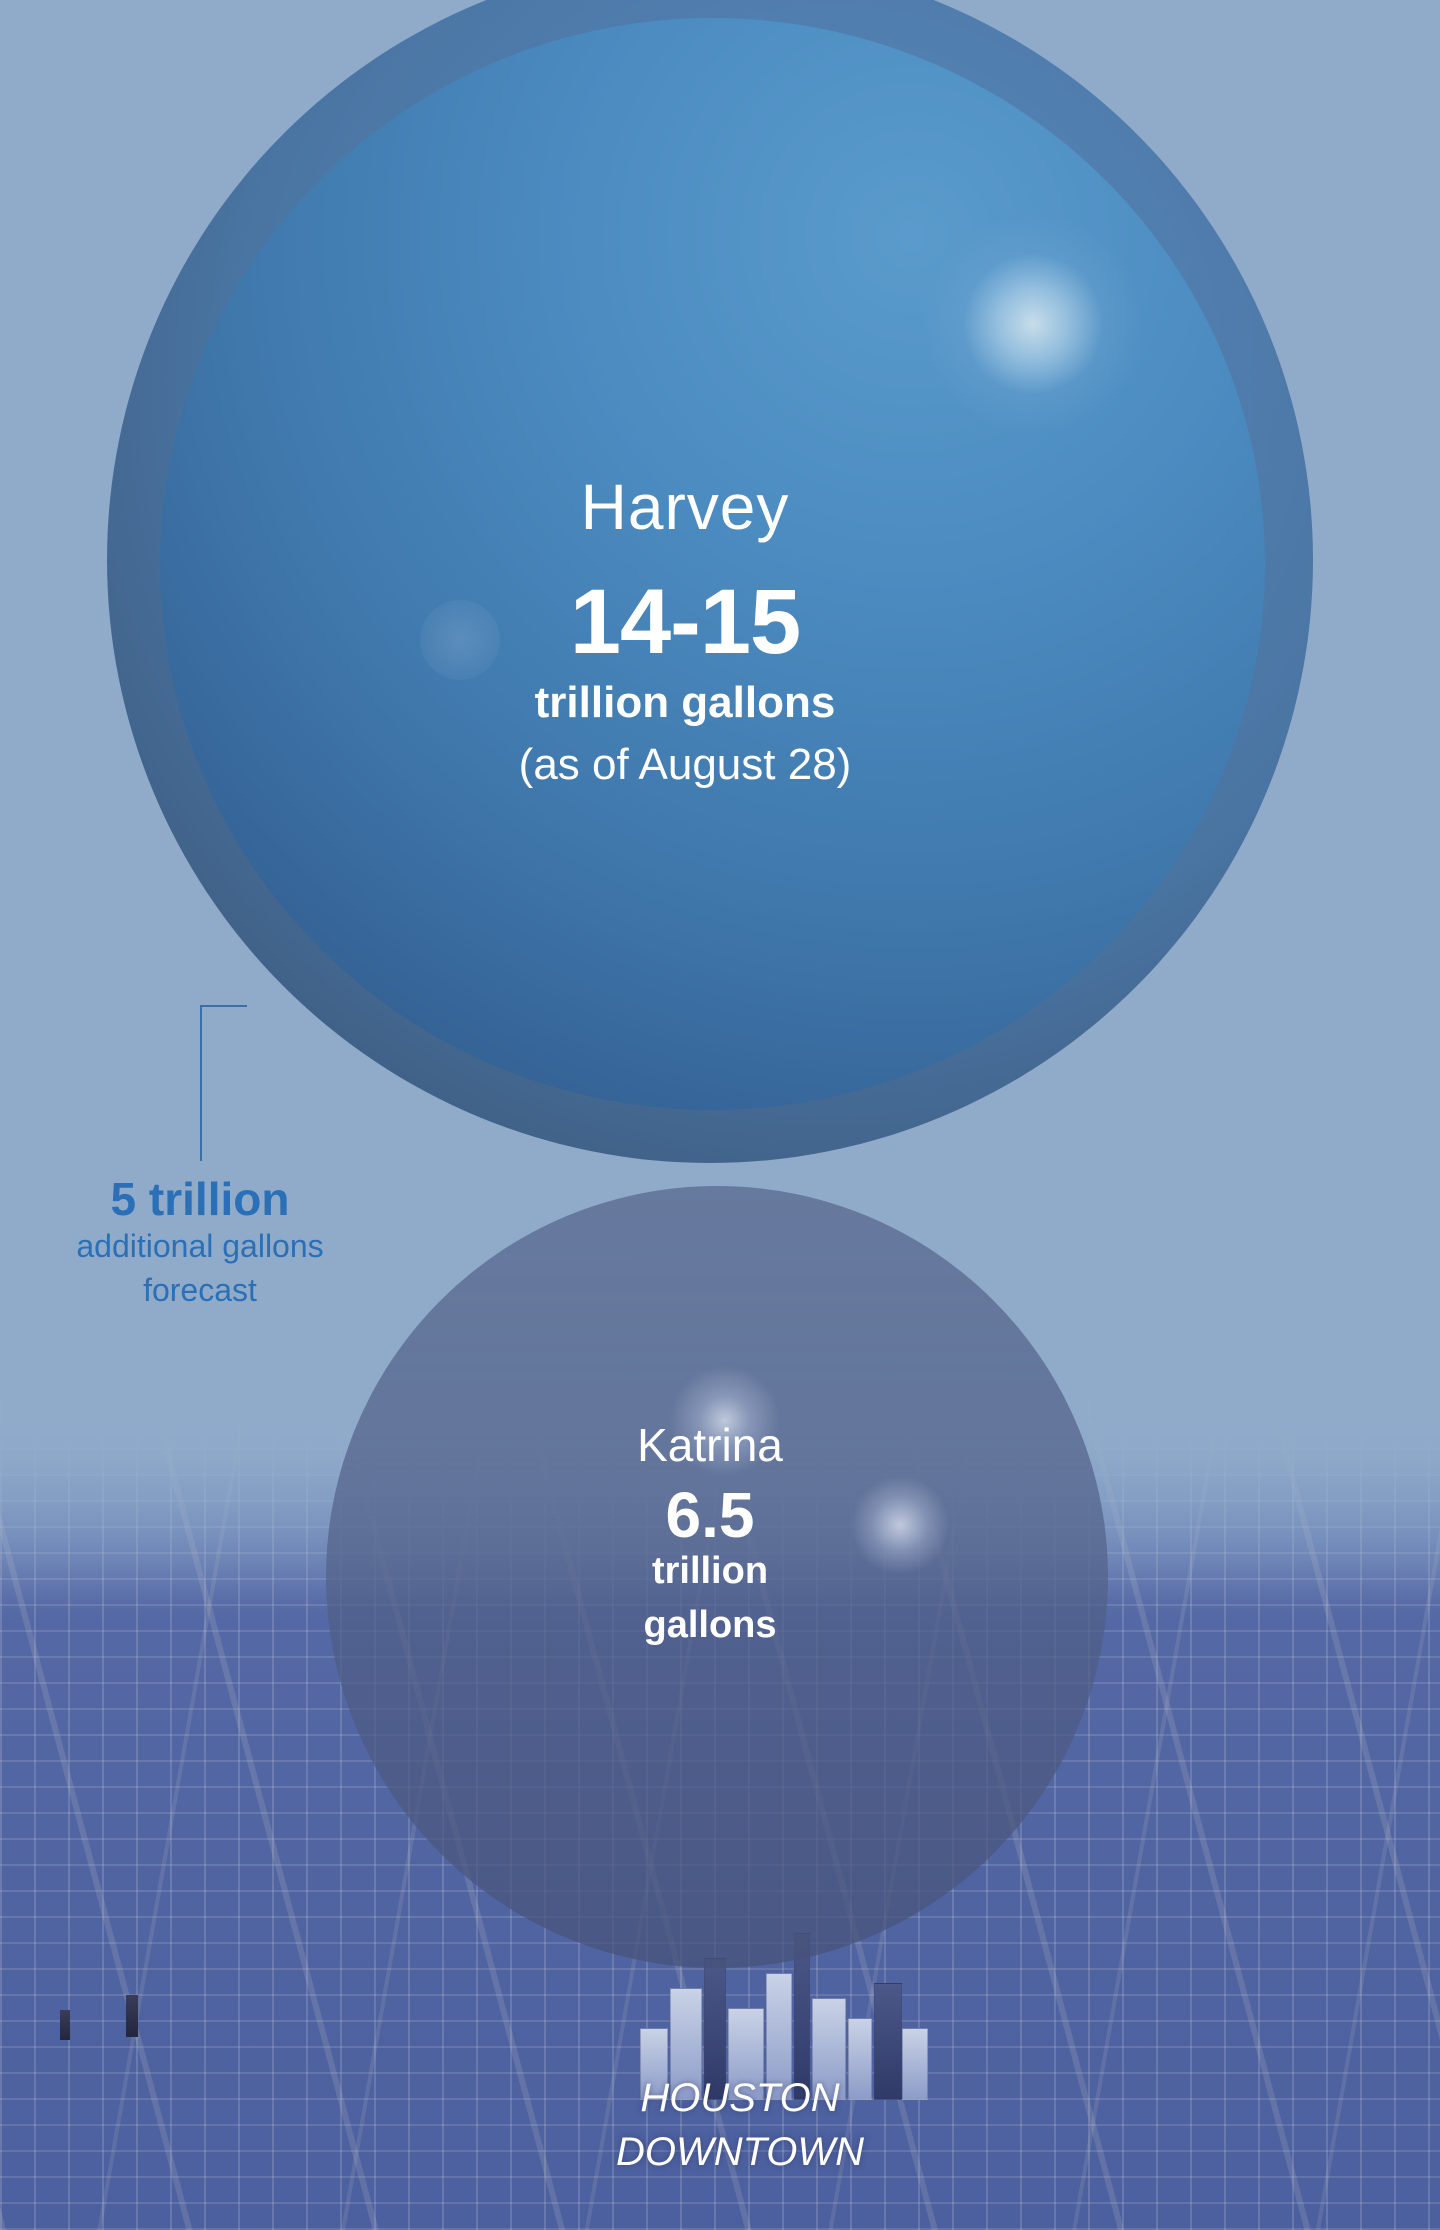 Image resolution: width=1440 pixels, height=2230 pixels. I want to click on location-label-line1: HOUSTON, so click(740, 2098).